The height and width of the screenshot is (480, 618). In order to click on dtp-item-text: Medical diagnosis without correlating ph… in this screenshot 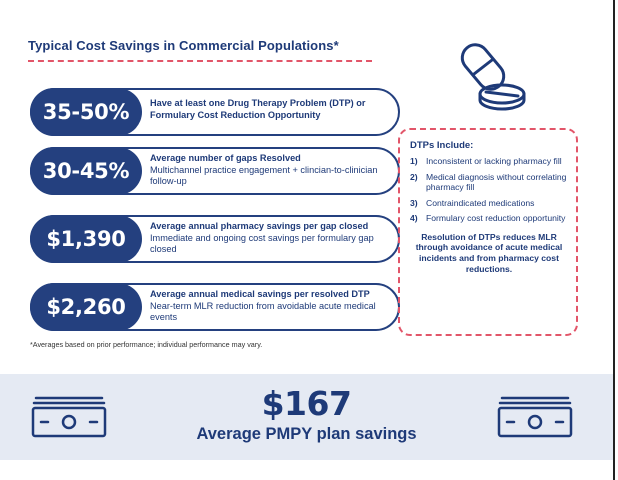, I will do `click(496, 182)`.